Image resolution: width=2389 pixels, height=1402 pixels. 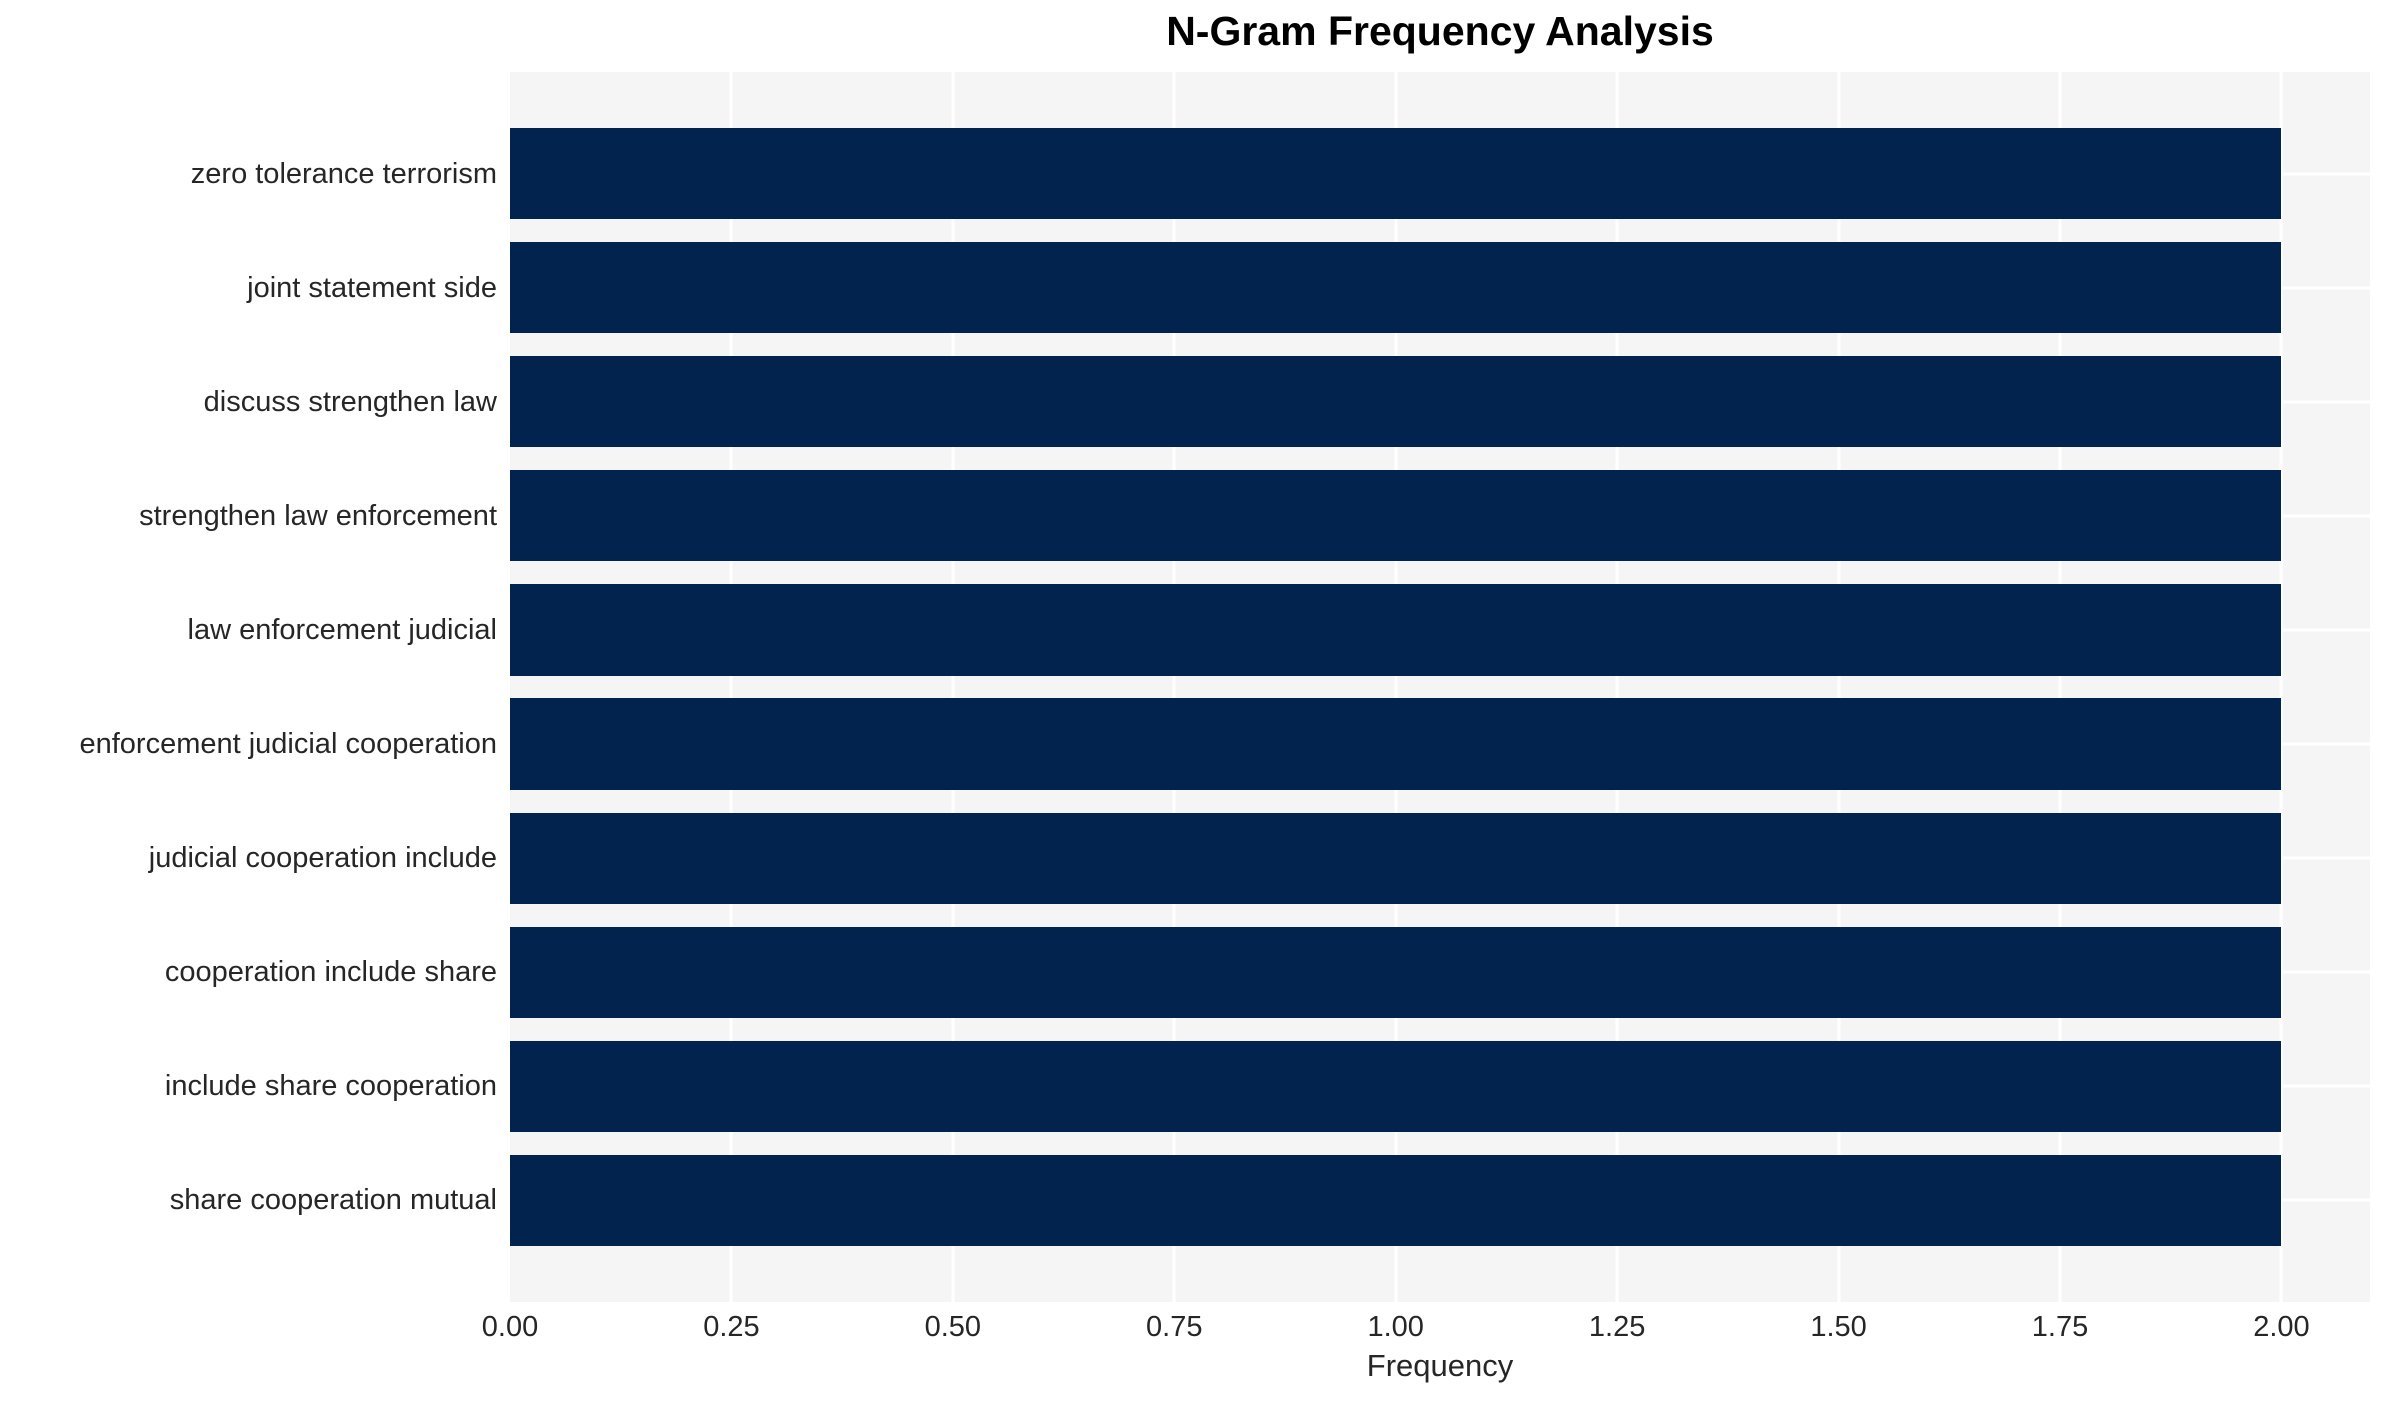 I want to click on bar-judicial-cooperation-include, so click(x=1396, y=858).